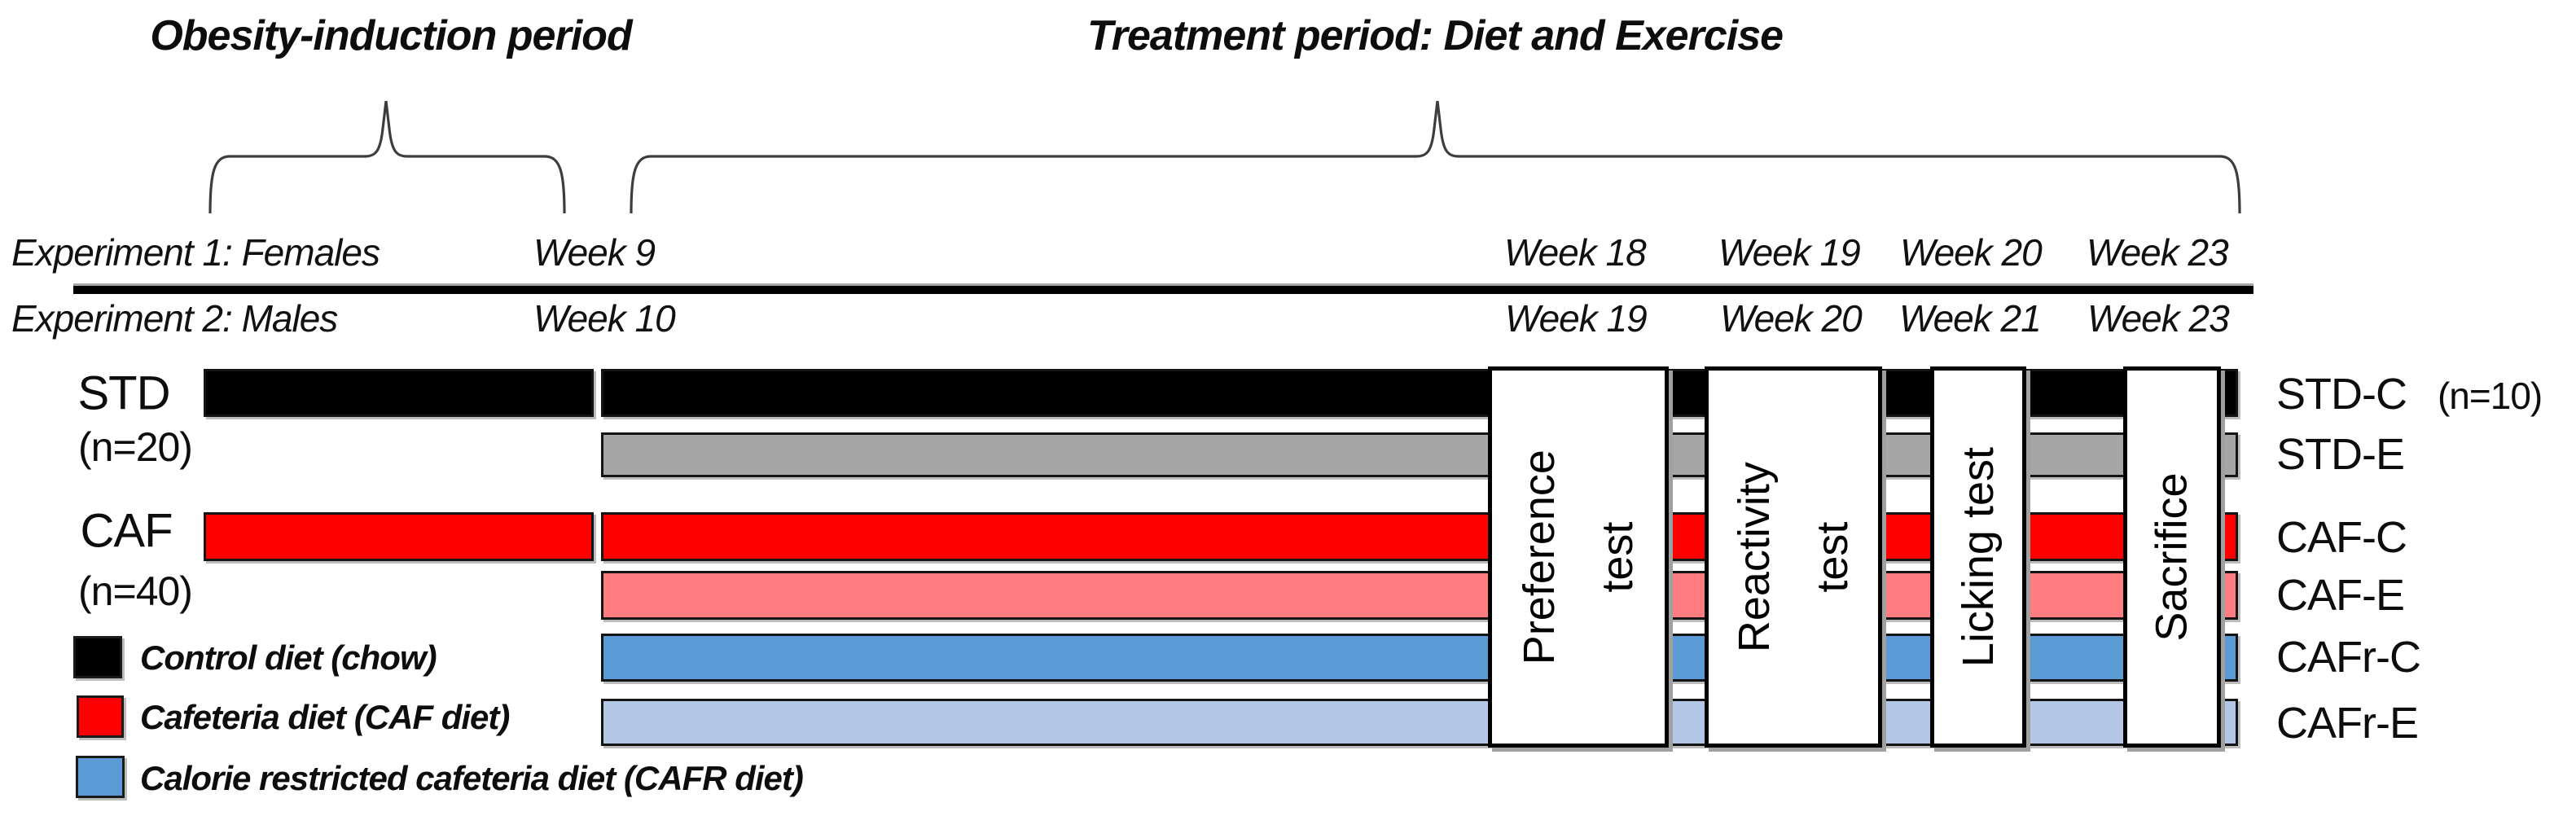  I want to click on exp1-week-preference: Week 18, so click(1575, 252).